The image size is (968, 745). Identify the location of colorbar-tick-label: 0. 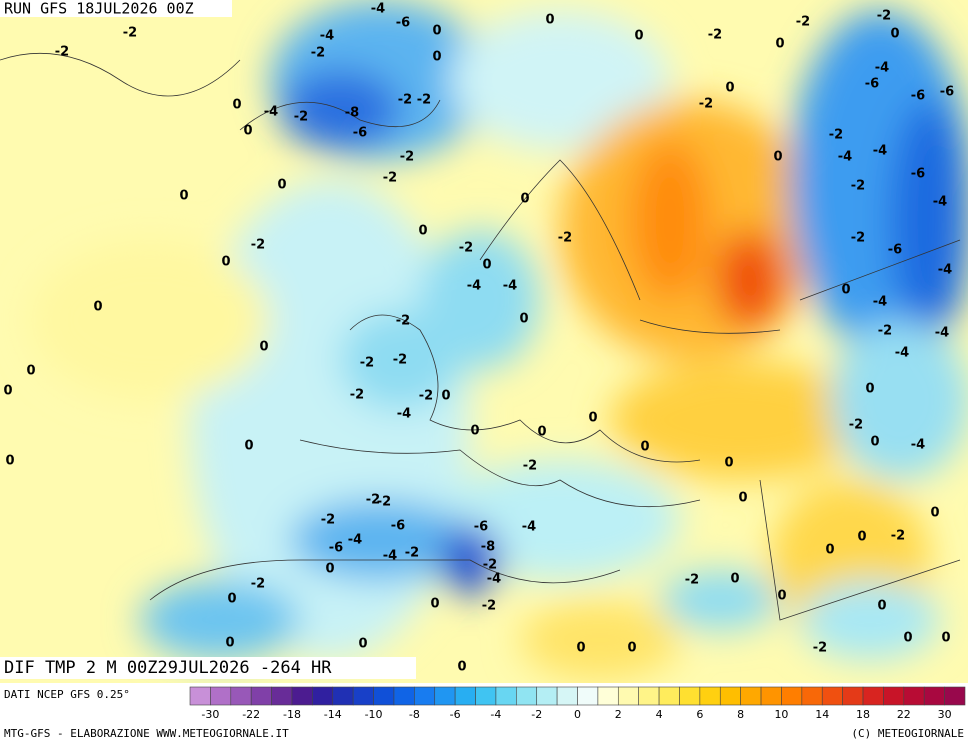
(577, 714).